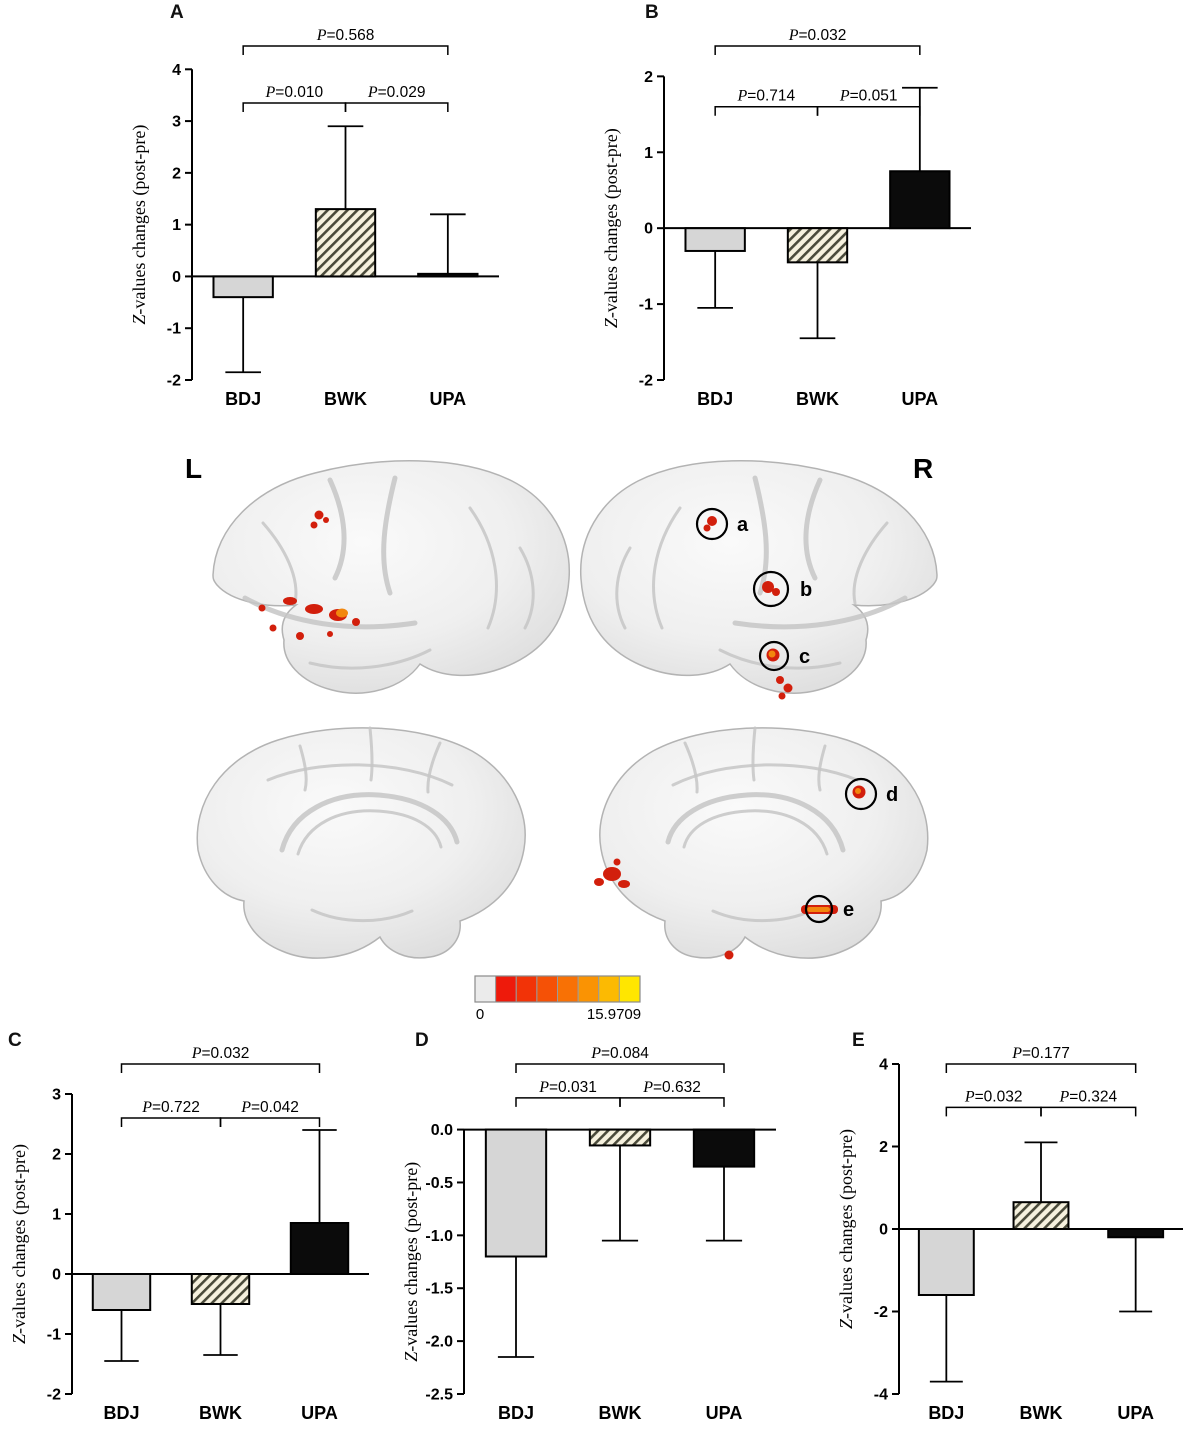  What do you see at coordinates (170, 1107) in the screenshot?
I see `svg-text: P=0.722` at bounding box center [170, 1107].